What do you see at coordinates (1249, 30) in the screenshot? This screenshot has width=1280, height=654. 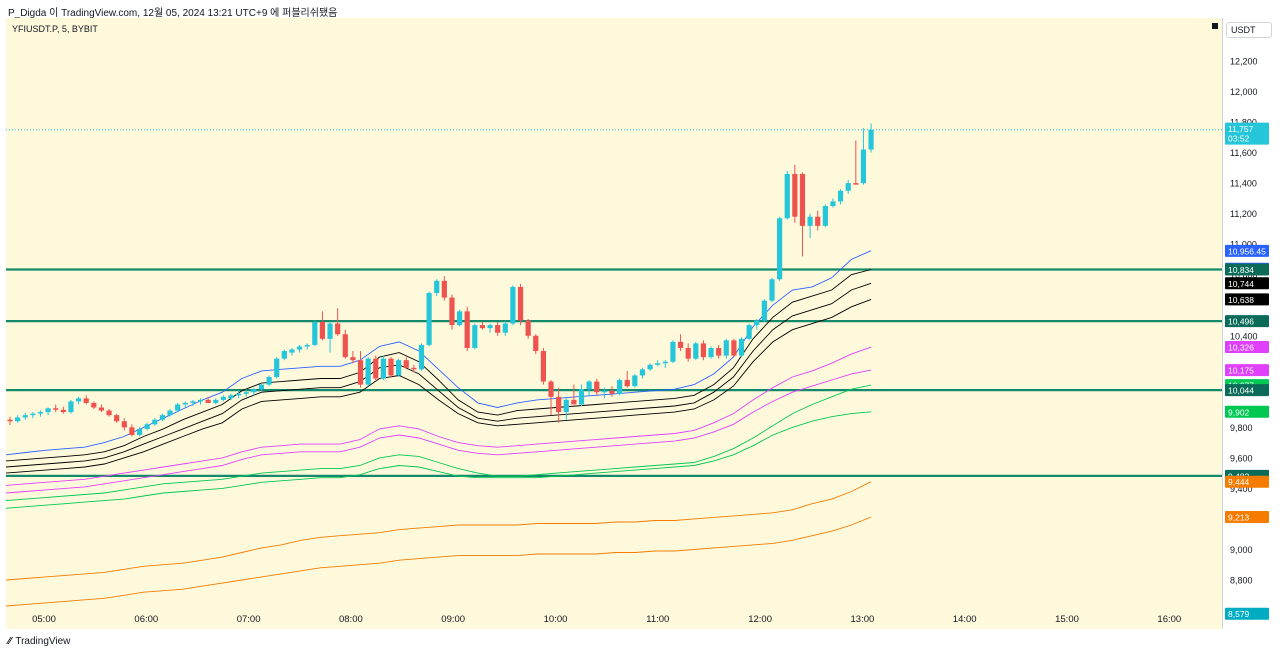 I see `currency-selector: USDT` at bounding box center [1249, 30].